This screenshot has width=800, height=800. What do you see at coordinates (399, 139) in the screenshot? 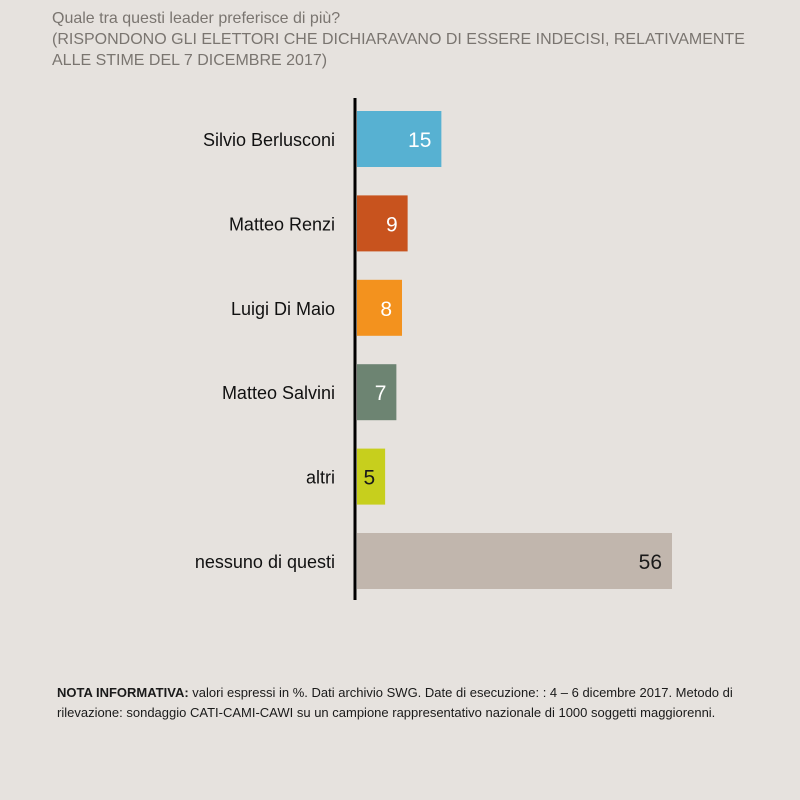
I see `bar-silvio-berlusconi` at bounding box center [399, 139].